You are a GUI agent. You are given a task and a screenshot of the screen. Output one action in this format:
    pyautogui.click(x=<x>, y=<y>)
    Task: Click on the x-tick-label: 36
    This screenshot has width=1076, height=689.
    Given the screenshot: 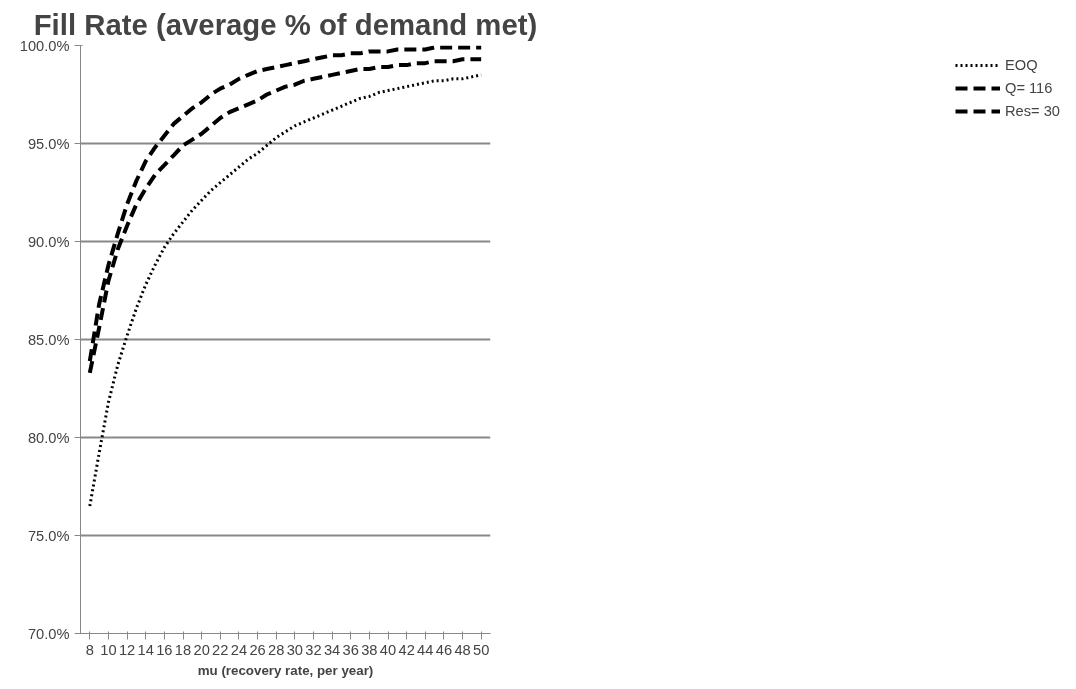 What is the action you would take?
    pyautogui.click(x=350, y=649)
    